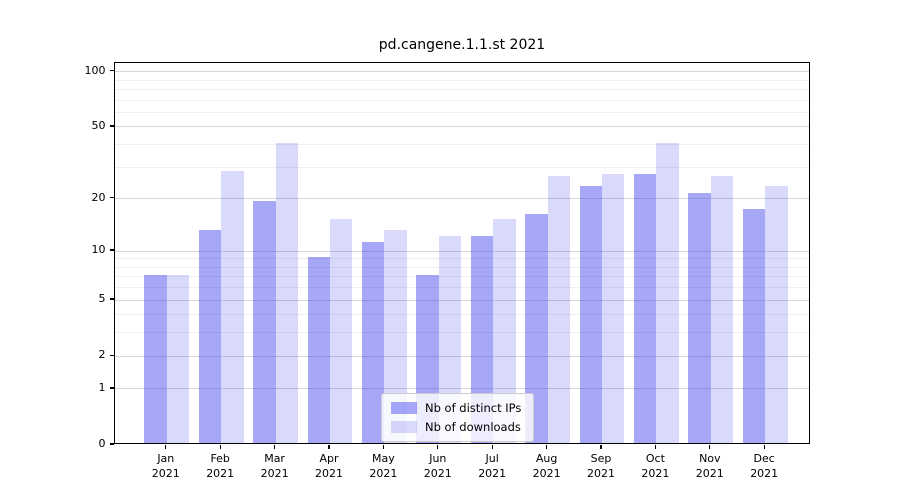 This screenshot has height=500, width=900. Describe the element at coordinates (165, 466) in the screenshot. I see `x-axis-month-label: Jan 2021` at that location.